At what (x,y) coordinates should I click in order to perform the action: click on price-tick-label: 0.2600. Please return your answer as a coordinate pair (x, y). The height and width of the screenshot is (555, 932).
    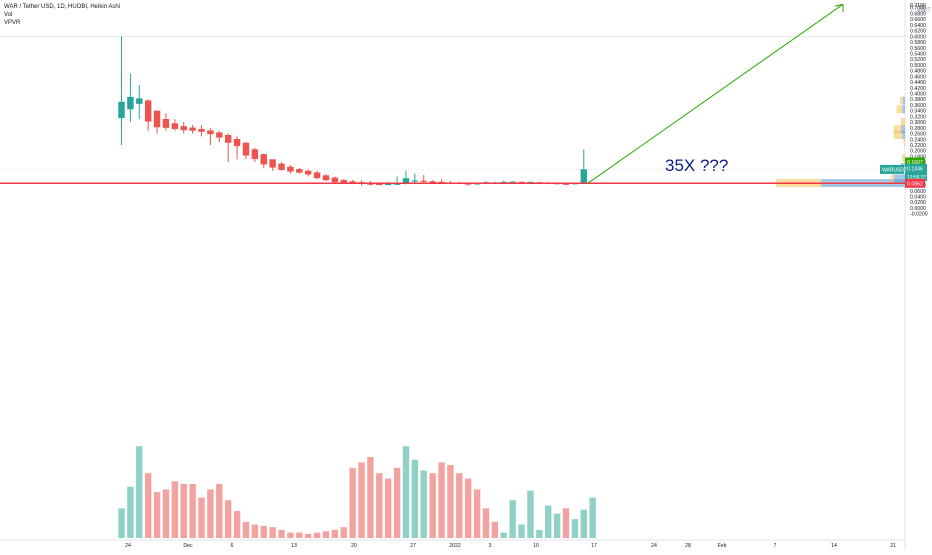
    Looking at the image, I should click on (918, 135).